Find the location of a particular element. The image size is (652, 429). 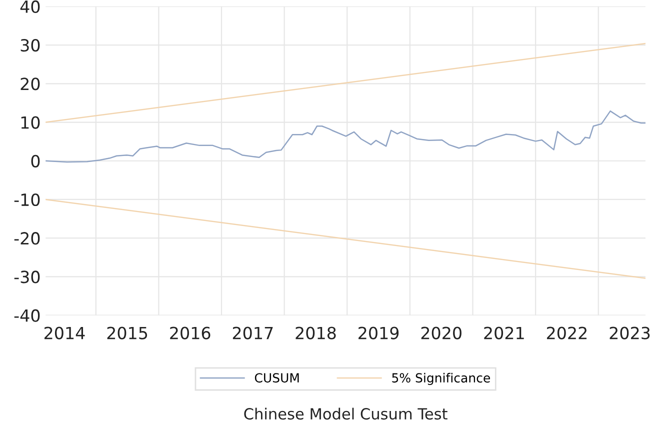

y-tick-label: -30 is located at coordinates (27, 277).